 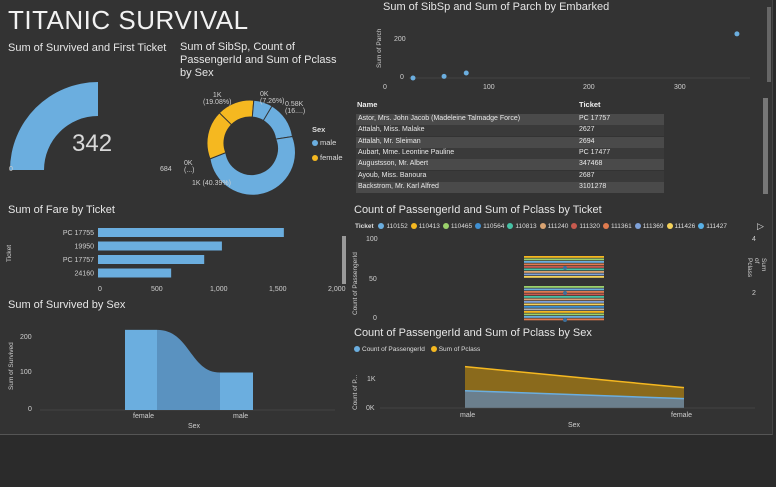 What do you see at coordinates (574, 377) in the screenshot?
I see `pclass-line` at bounding box center [574, 377].